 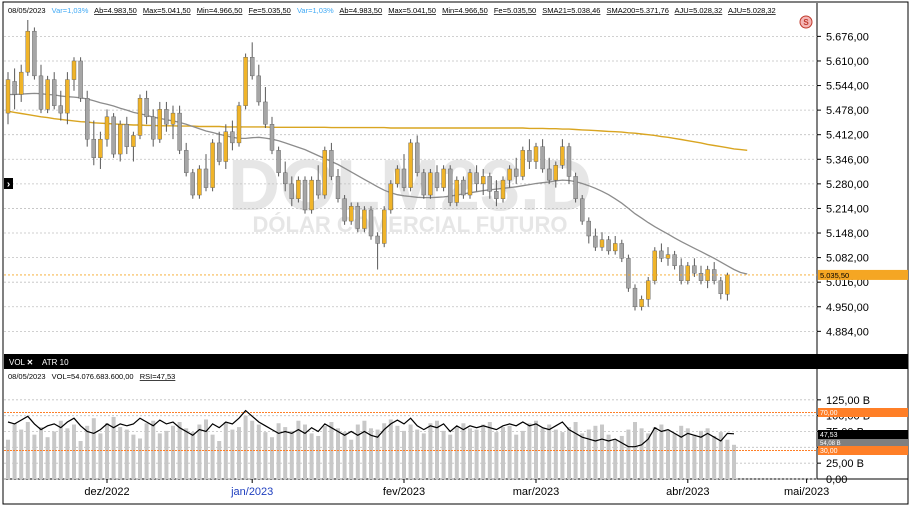 I want to click on price-tick-label: 4.884,00, so click(x=847, y=332).